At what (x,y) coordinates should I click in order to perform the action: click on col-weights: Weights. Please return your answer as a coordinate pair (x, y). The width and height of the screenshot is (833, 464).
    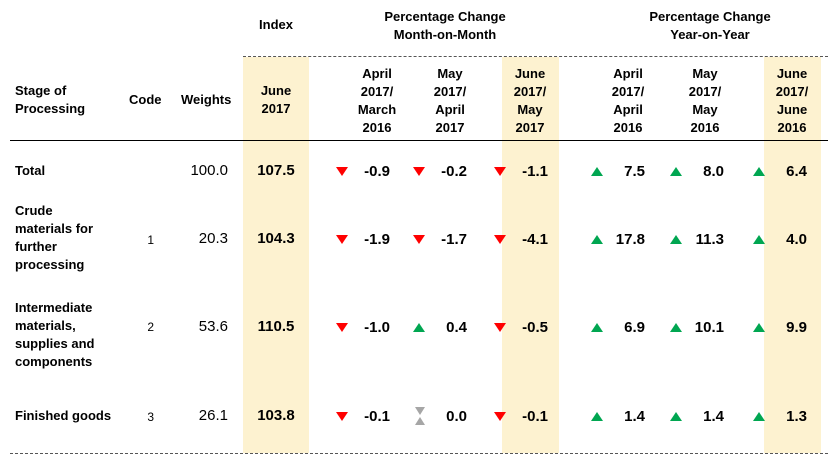
    Looking at the image, I should click on (206, 99).